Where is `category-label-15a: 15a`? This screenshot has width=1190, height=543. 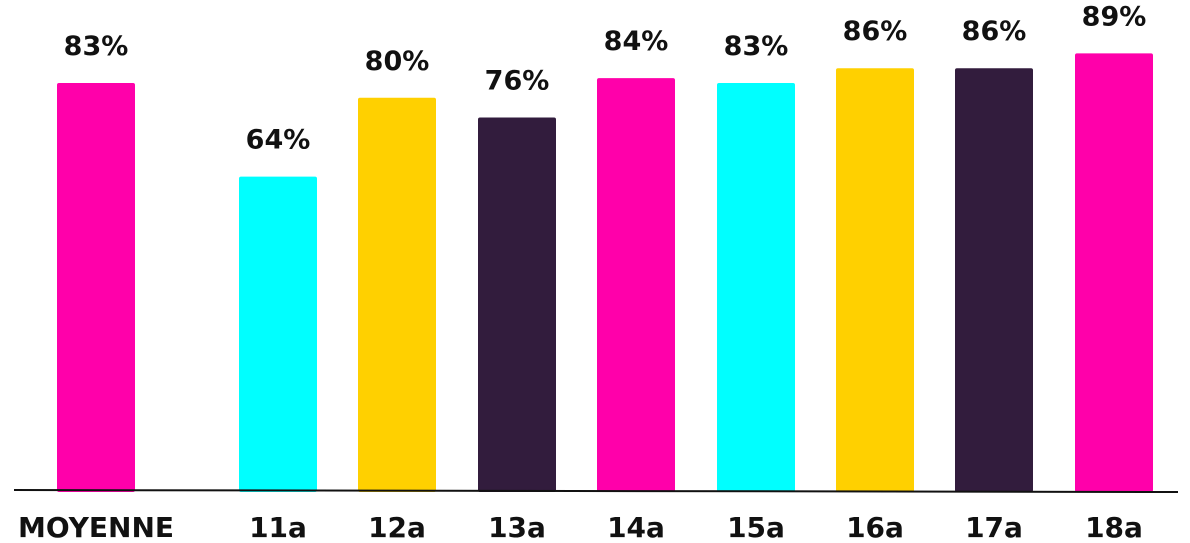 category-label-15a: 15a is located at coordinates (756, 527).